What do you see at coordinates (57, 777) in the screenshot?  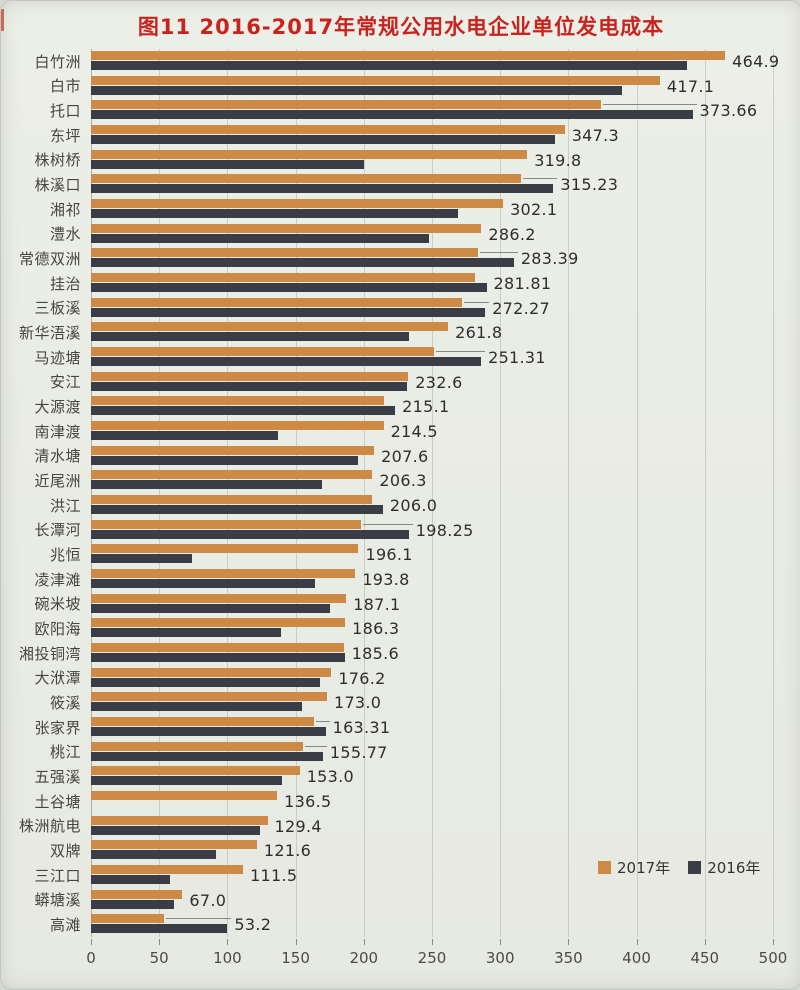 I see `category-label: 五强溪` at bounding box center [57, 777].